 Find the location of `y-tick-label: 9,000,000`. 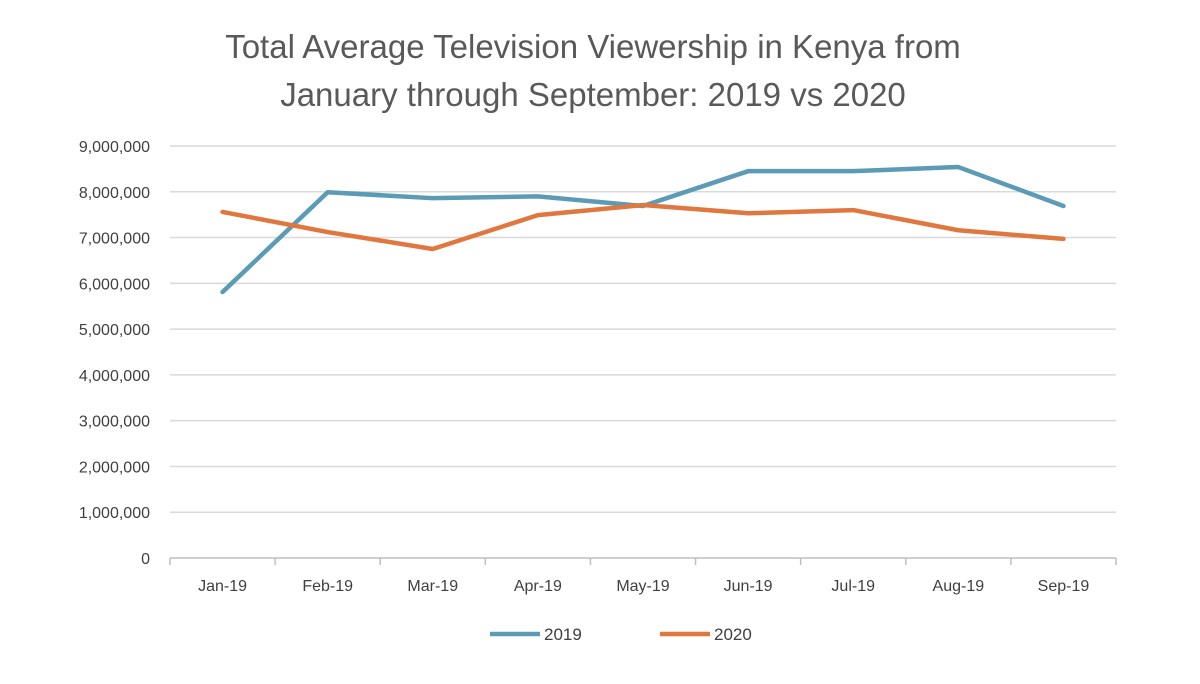

y-tick-label: 9,000,000 is located at coordinates (114, 147).